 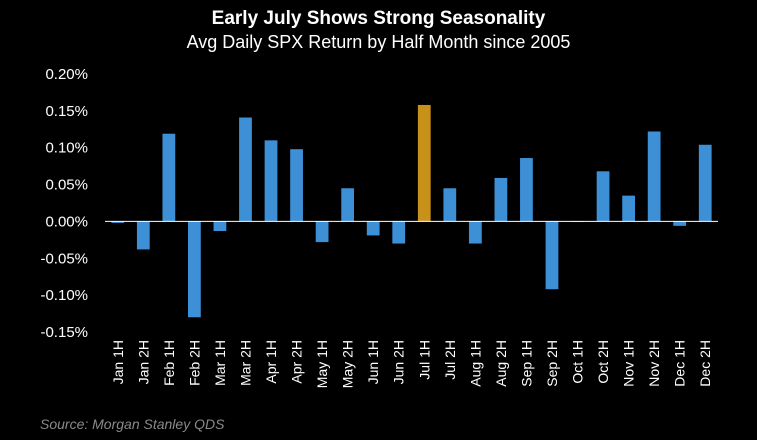 What do you see at coordinates (322, 364) in the screenshot?
I see `x-tick-label: May 1H` at bounding box center [322, 364].